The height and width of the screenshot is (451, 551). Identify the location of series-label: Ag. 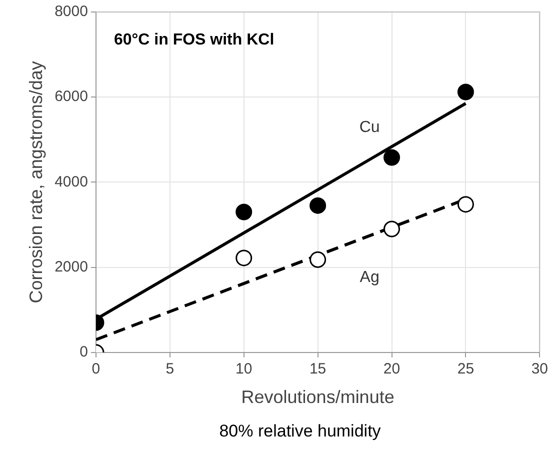
(370, 277).